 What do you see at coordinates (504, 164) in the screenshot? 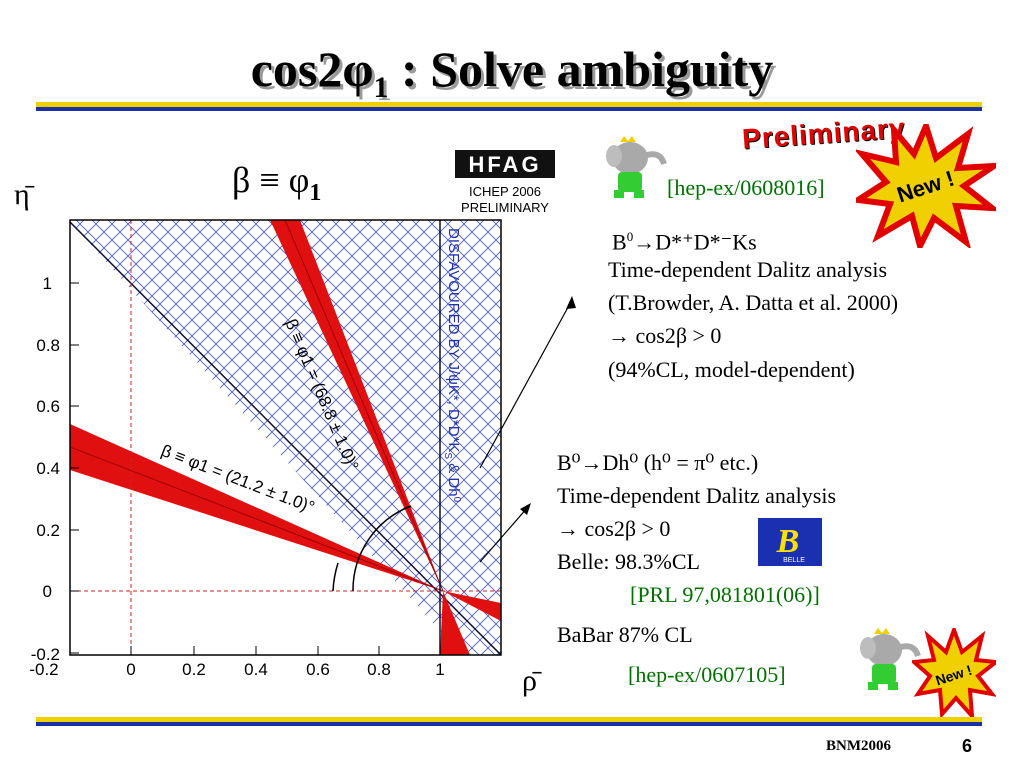
I see `svg-text: HFAG` at bounding box center [504, 164].